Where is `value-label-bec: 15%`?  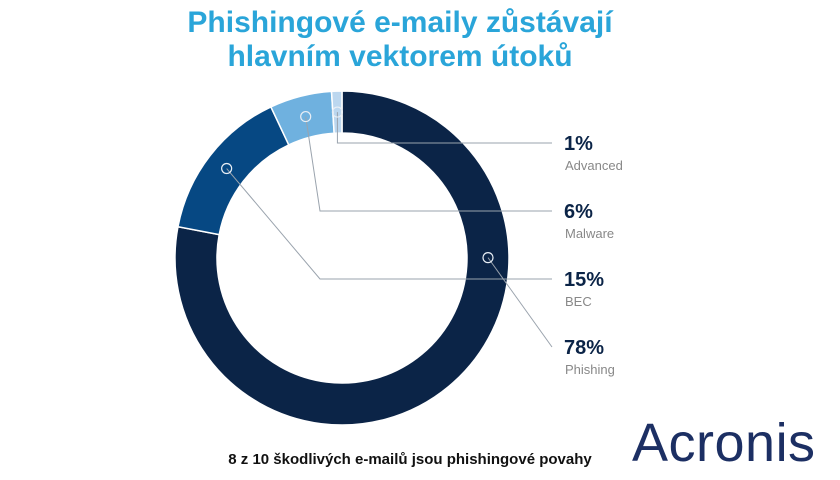
value-label-bec: 15% is located at coordinates (584, 280).